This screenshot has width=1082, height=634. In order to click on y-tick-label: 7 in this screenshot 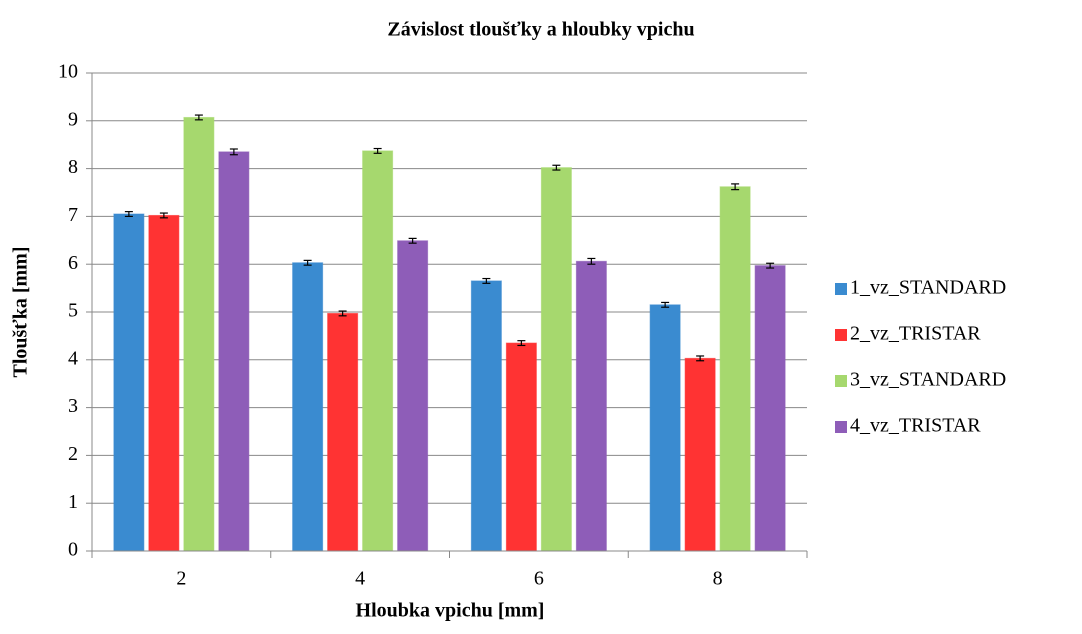, I will do `click(73, 215)`.